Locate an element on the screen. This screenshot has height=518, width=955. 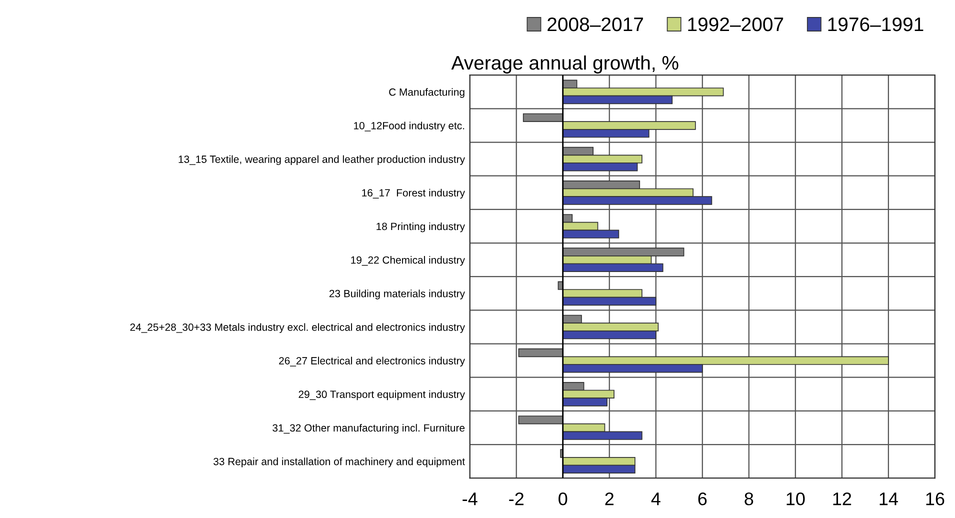
y-tick-label: 23 Building materials industry is located at coordinates (397, 295).